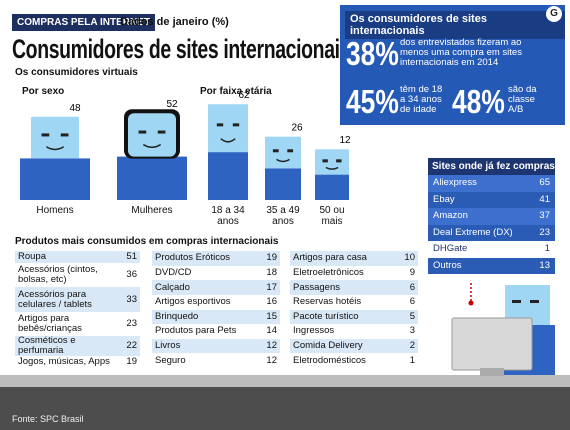  Describe the element at coordinates (216, 273) in the screenshot. I see `product-row: DVD/CD 18` at that location.